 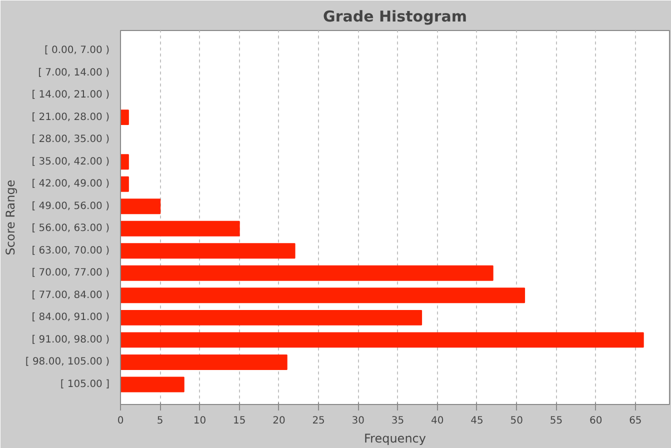 I want to click on x-tick-label: 10, so click(x=199, y=421).